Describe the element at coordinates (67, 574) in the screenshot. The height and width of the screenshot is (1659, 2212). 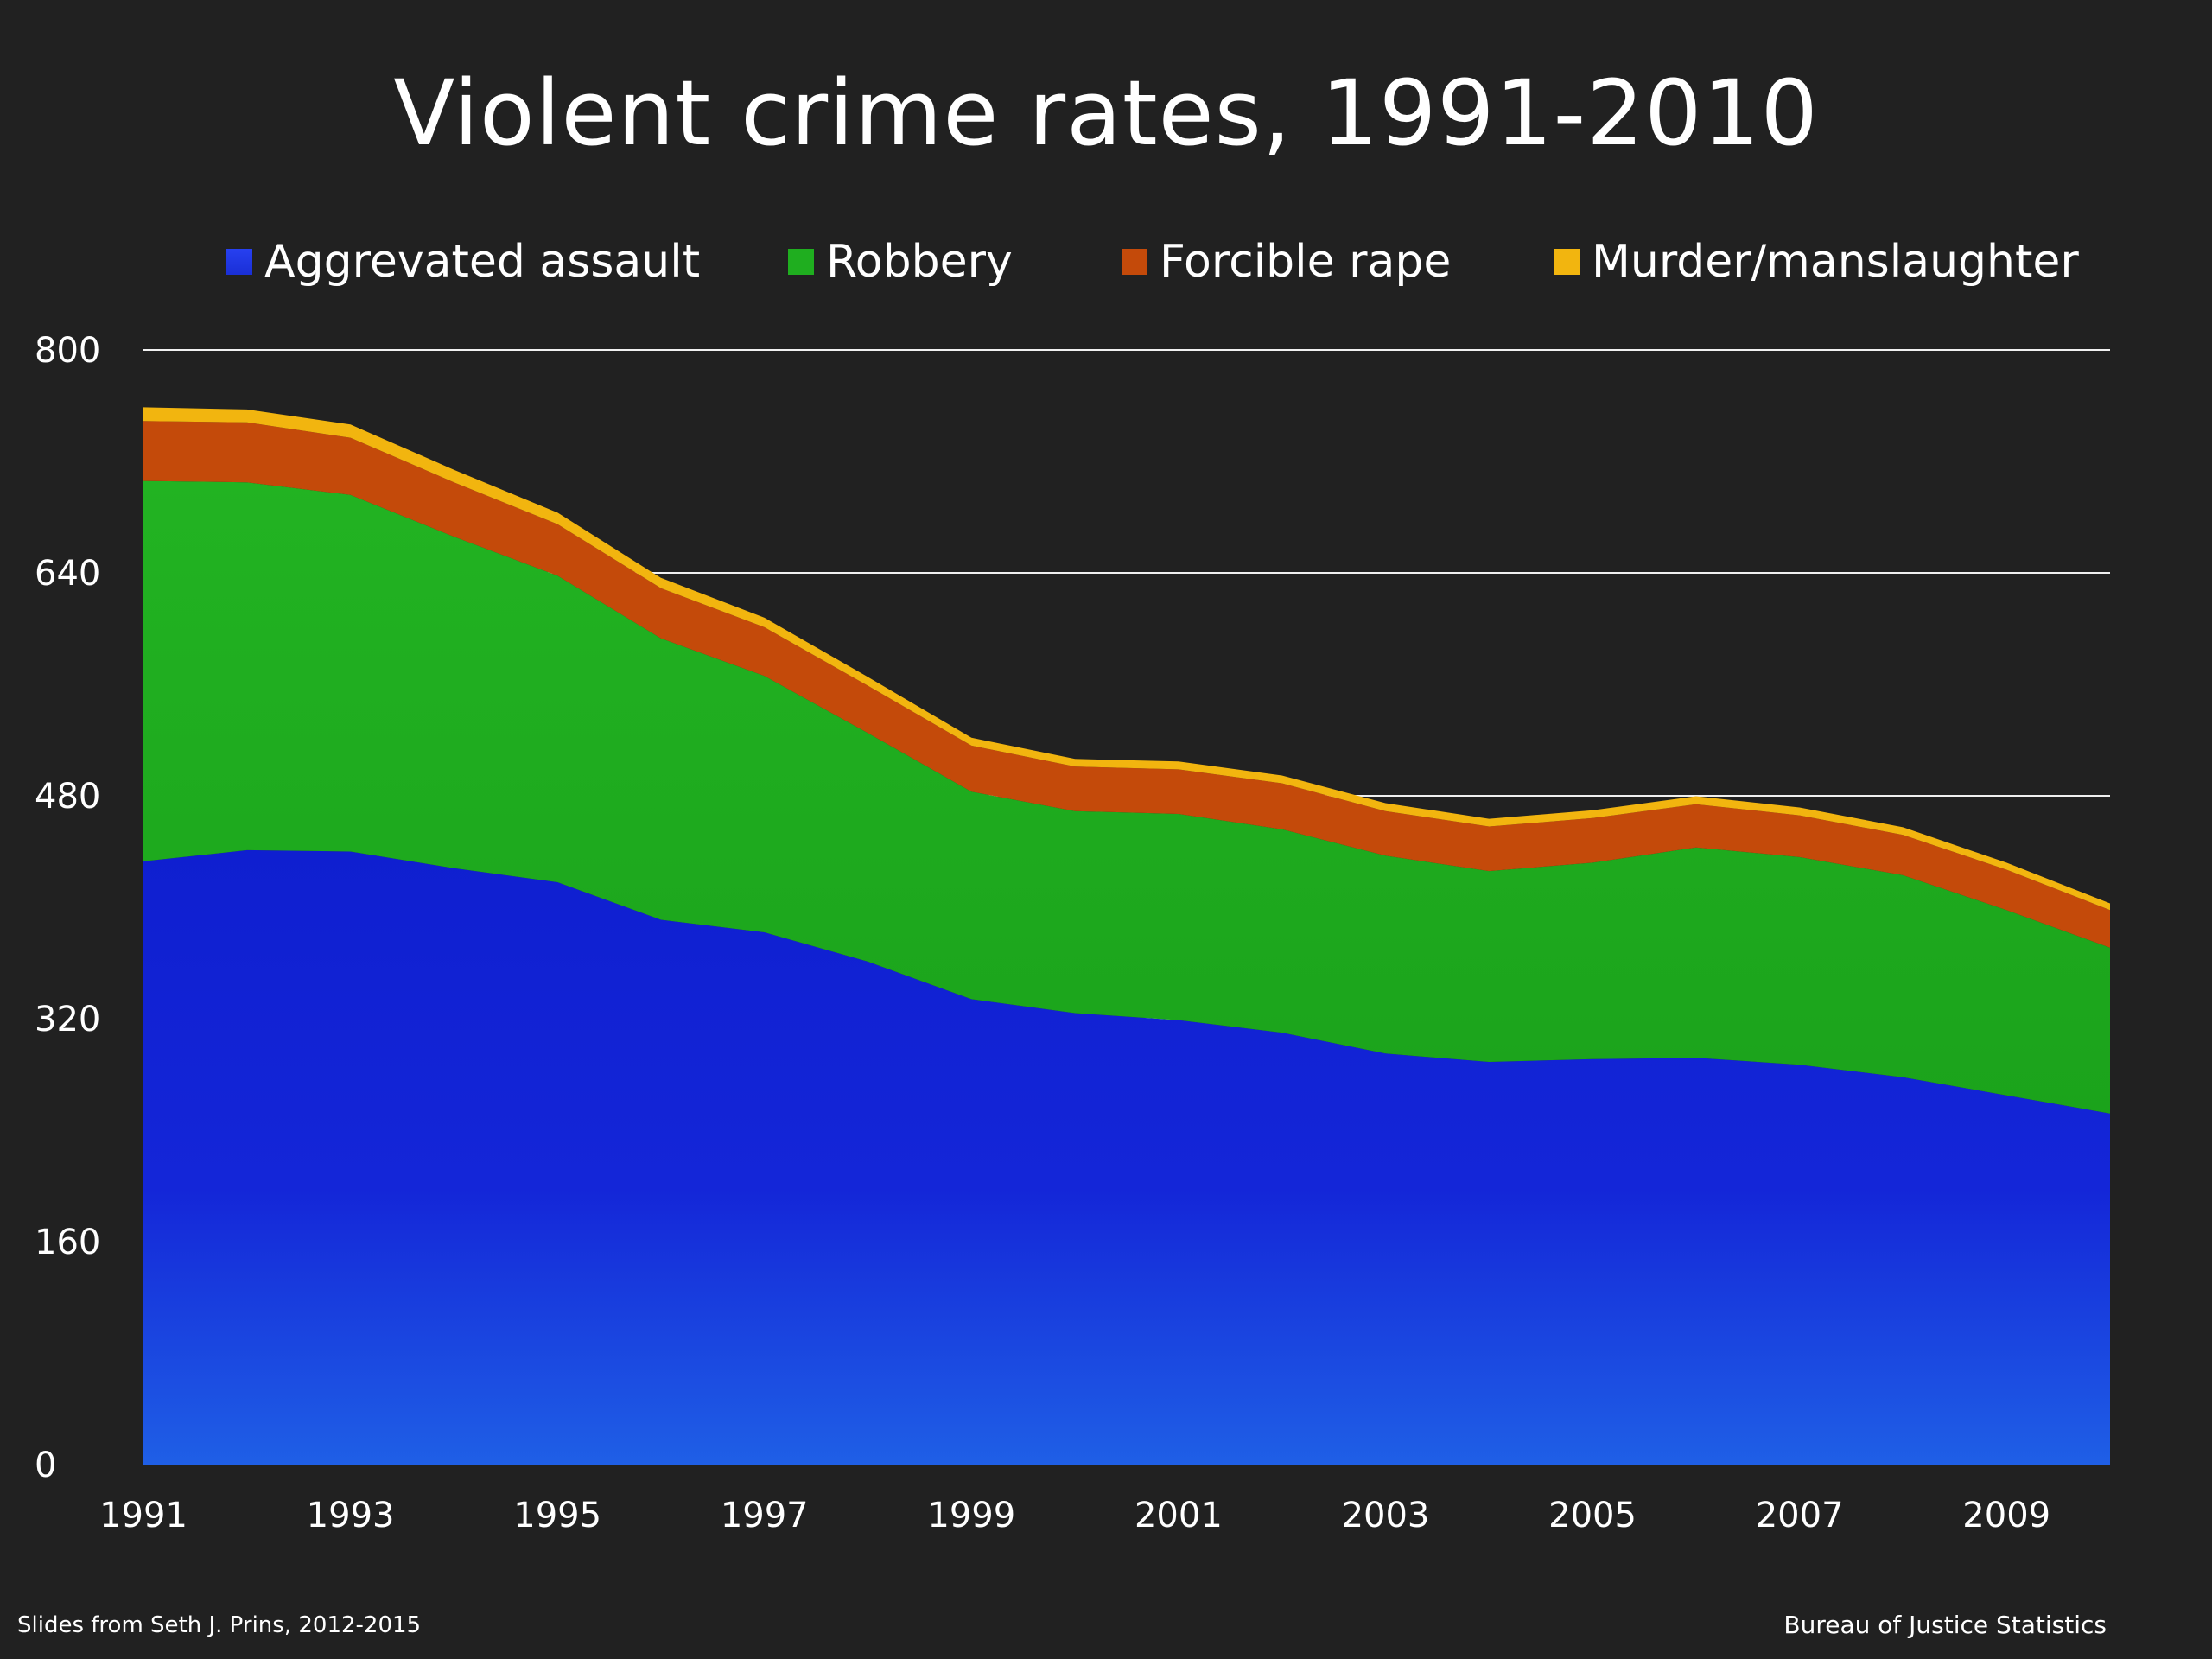
I see `y-tick-label: 640` at that location.